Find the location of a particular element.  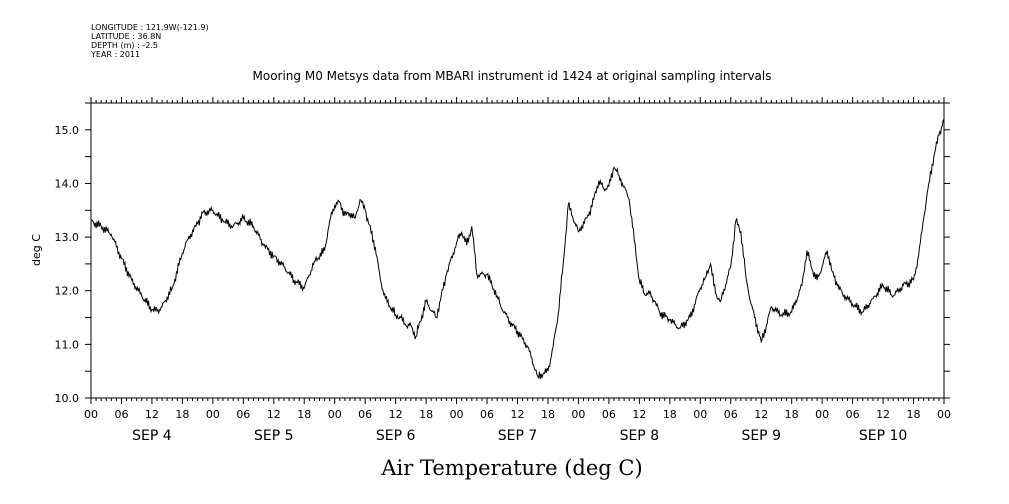

depth-label: DEPTH (m) : -2.5 is located at coordinates (124, 45).